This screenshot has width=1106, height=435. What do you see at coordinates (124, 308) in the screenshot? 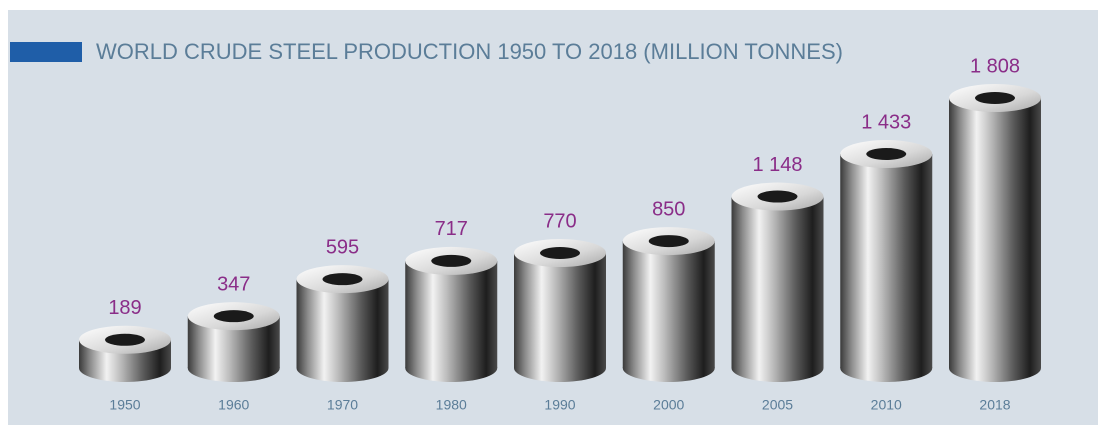
I see `value-label: 189` at bounding box center [124, 308].